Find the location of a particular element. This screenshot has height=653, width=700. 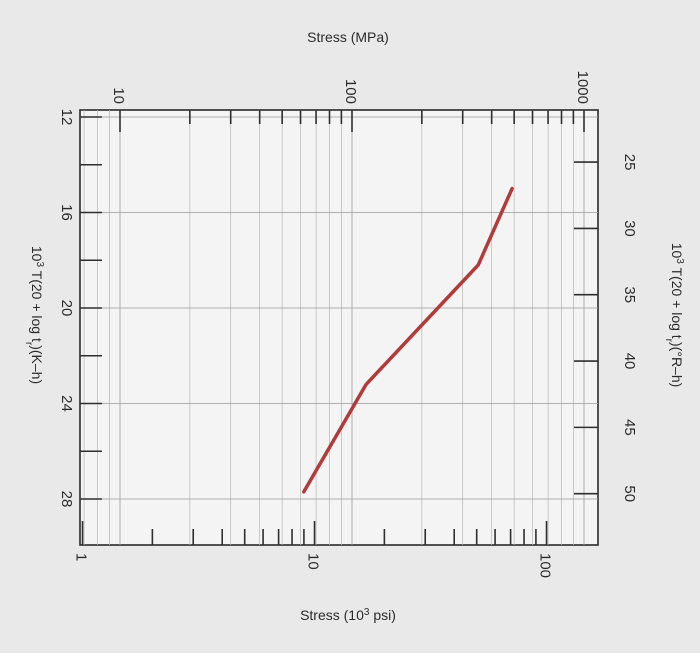

tick-label-param-r-25: 25 is located at coordinates (629, 162).